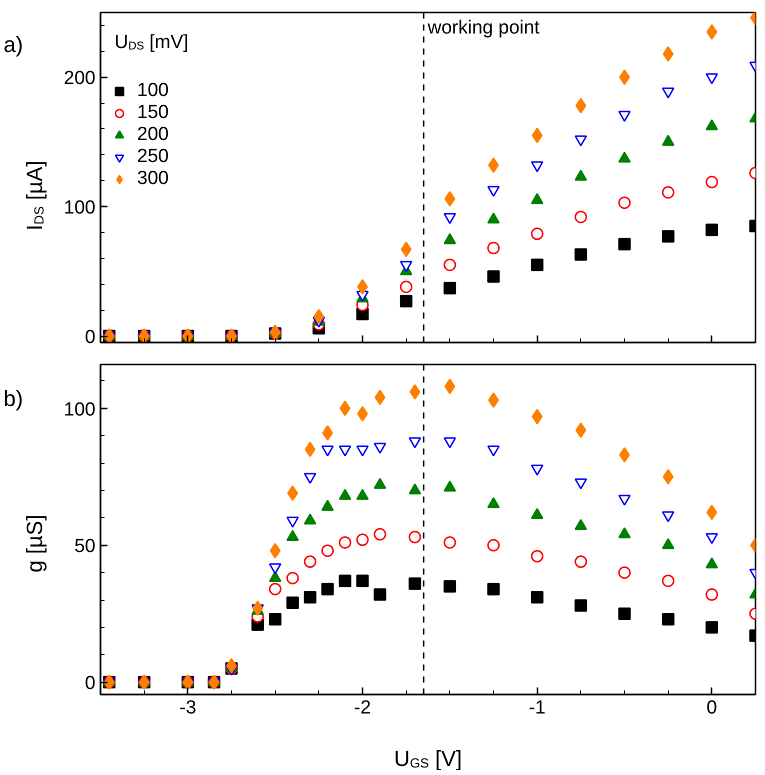 This screenshot has width=765, height=775. What do you see at coordinates (187, 708) in the screenshot?
I see `x-tick-label: -3` at bounding box center [187, 708].